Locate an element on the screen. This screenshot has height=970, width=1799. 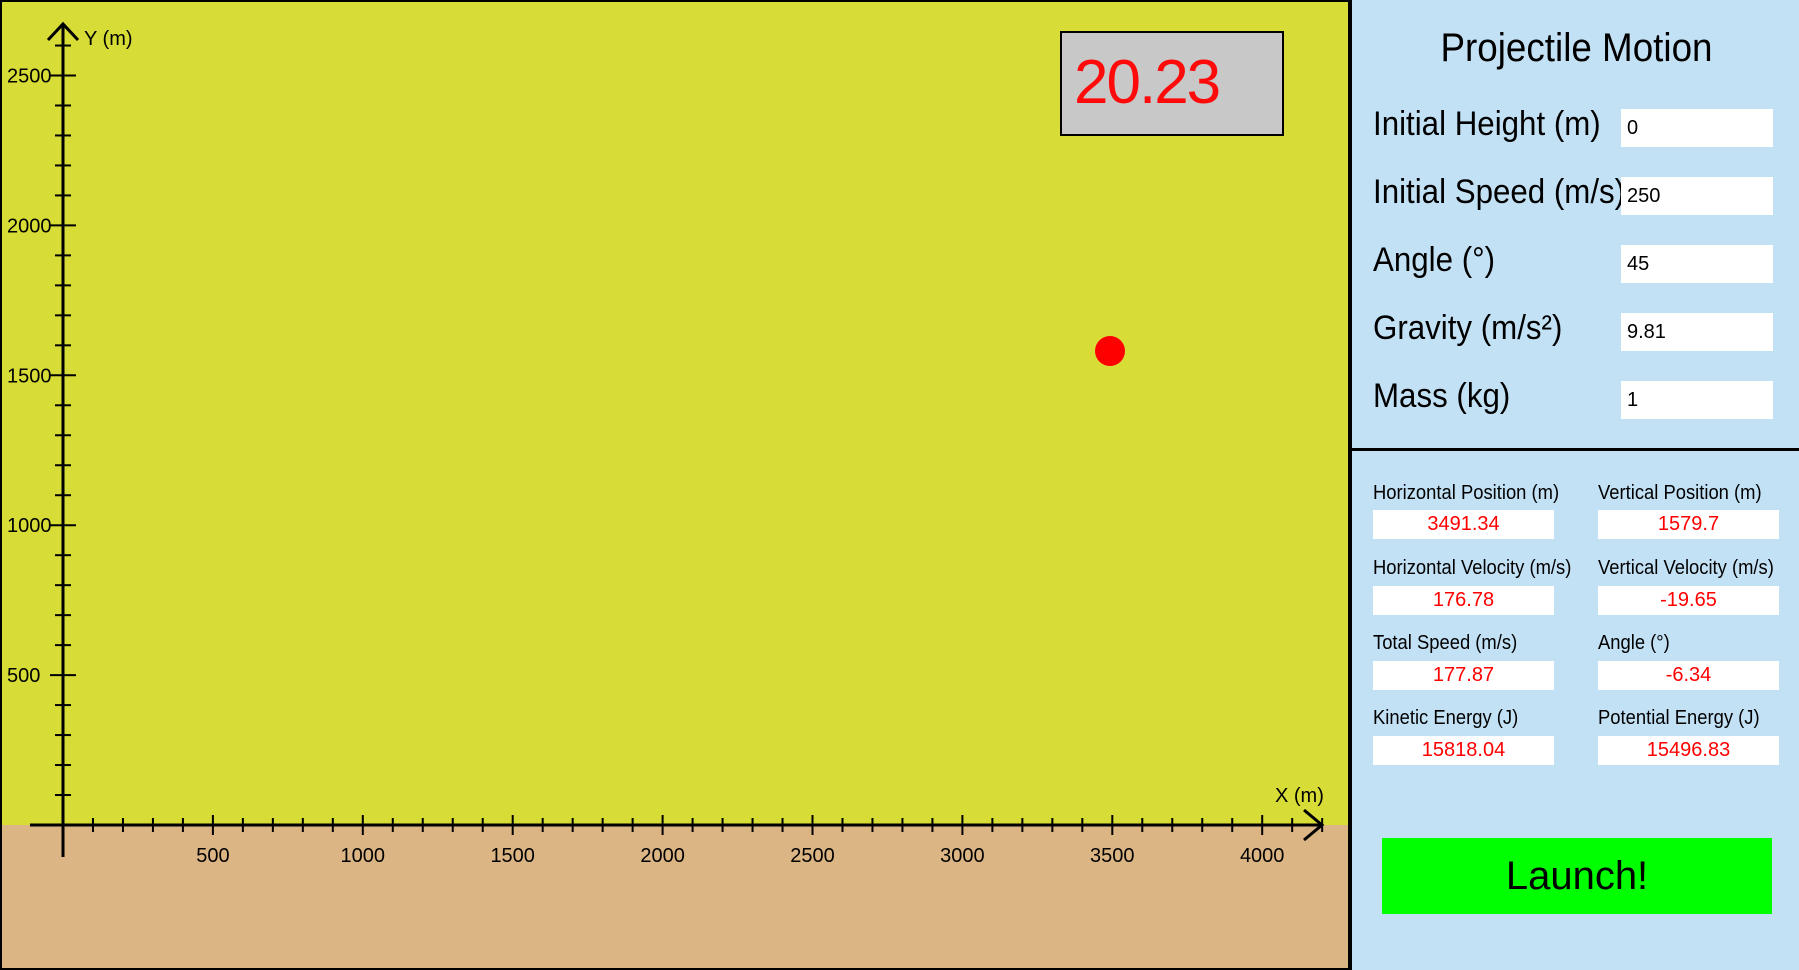
initial-speed-input is located at coordinates (1697, 196).